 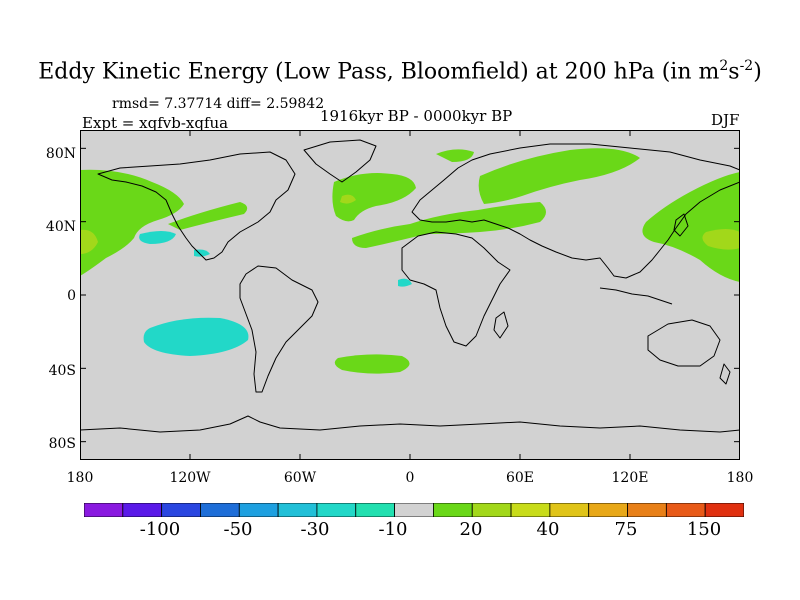 I want to click on new-zealand-coastline, so click(x=725, y=374).